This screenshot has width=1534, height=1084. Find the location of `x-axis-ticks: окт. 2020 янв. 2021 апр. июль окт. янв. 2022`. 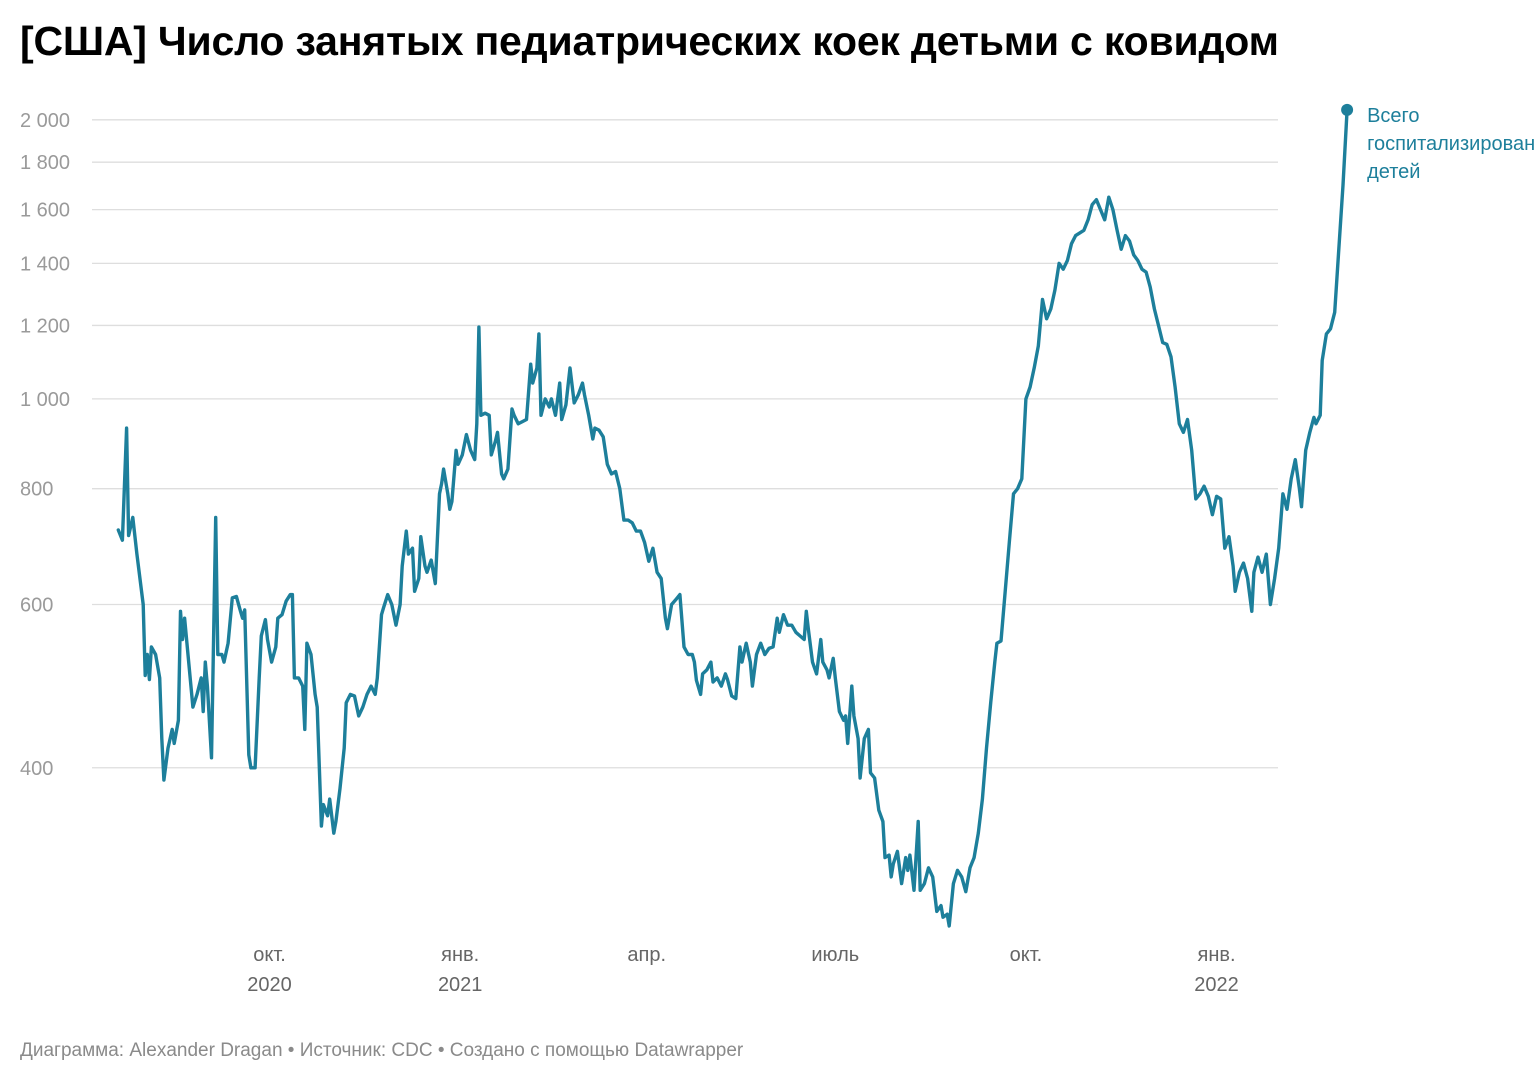

x-axis-ticks: окт. 2020 янв. 2021 апр. июль окт. янв. 2022 is located at coordinates (742, 970).